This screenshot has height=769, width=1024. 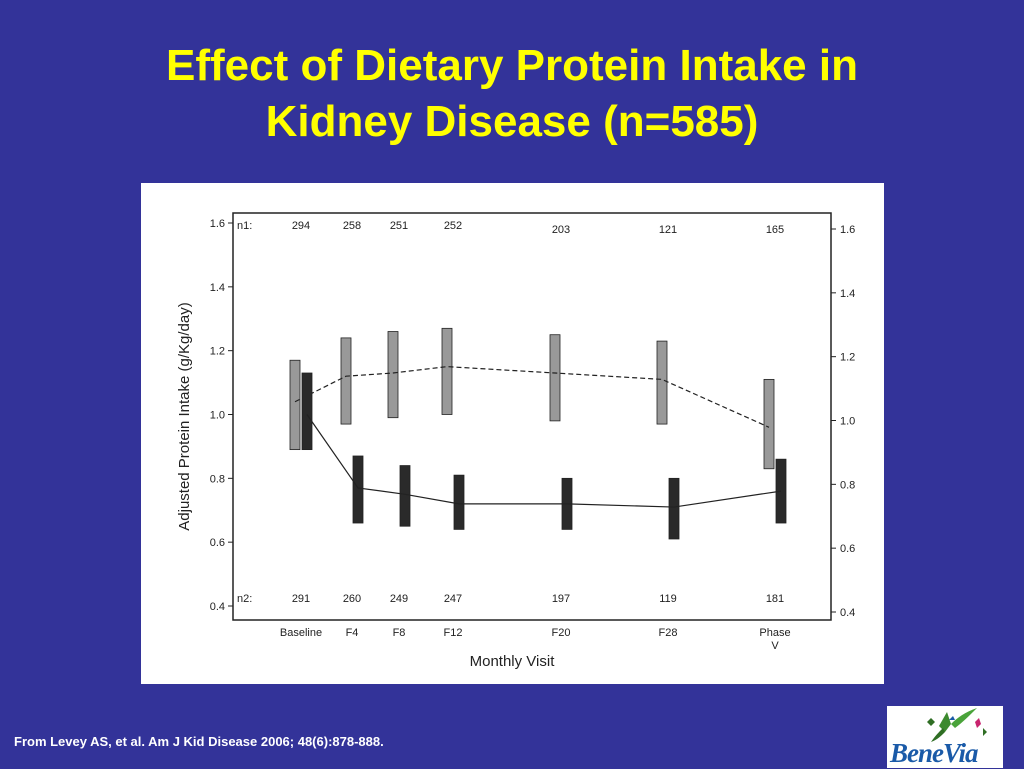 What do you see at coordinates (668, 599) in the screenshot?
I see `n2-count: 119` at bounding box center [668, 599].